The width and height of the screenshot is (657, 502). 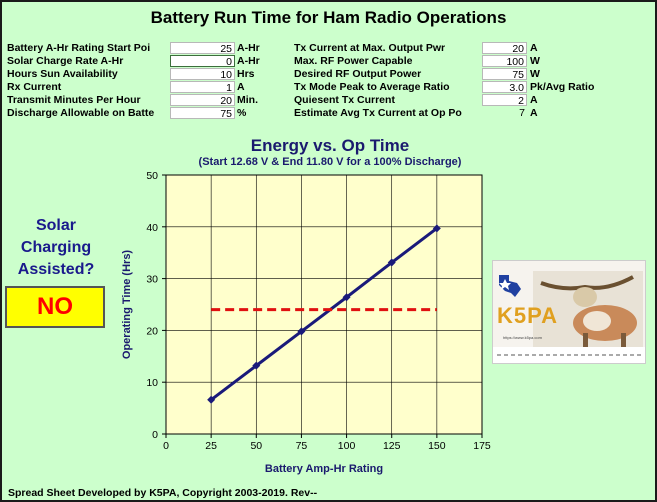 What do you see at coordinates (155, 435) in the screenshot?
I see `y-tick-label: 0` at bounding box center [155, 435].